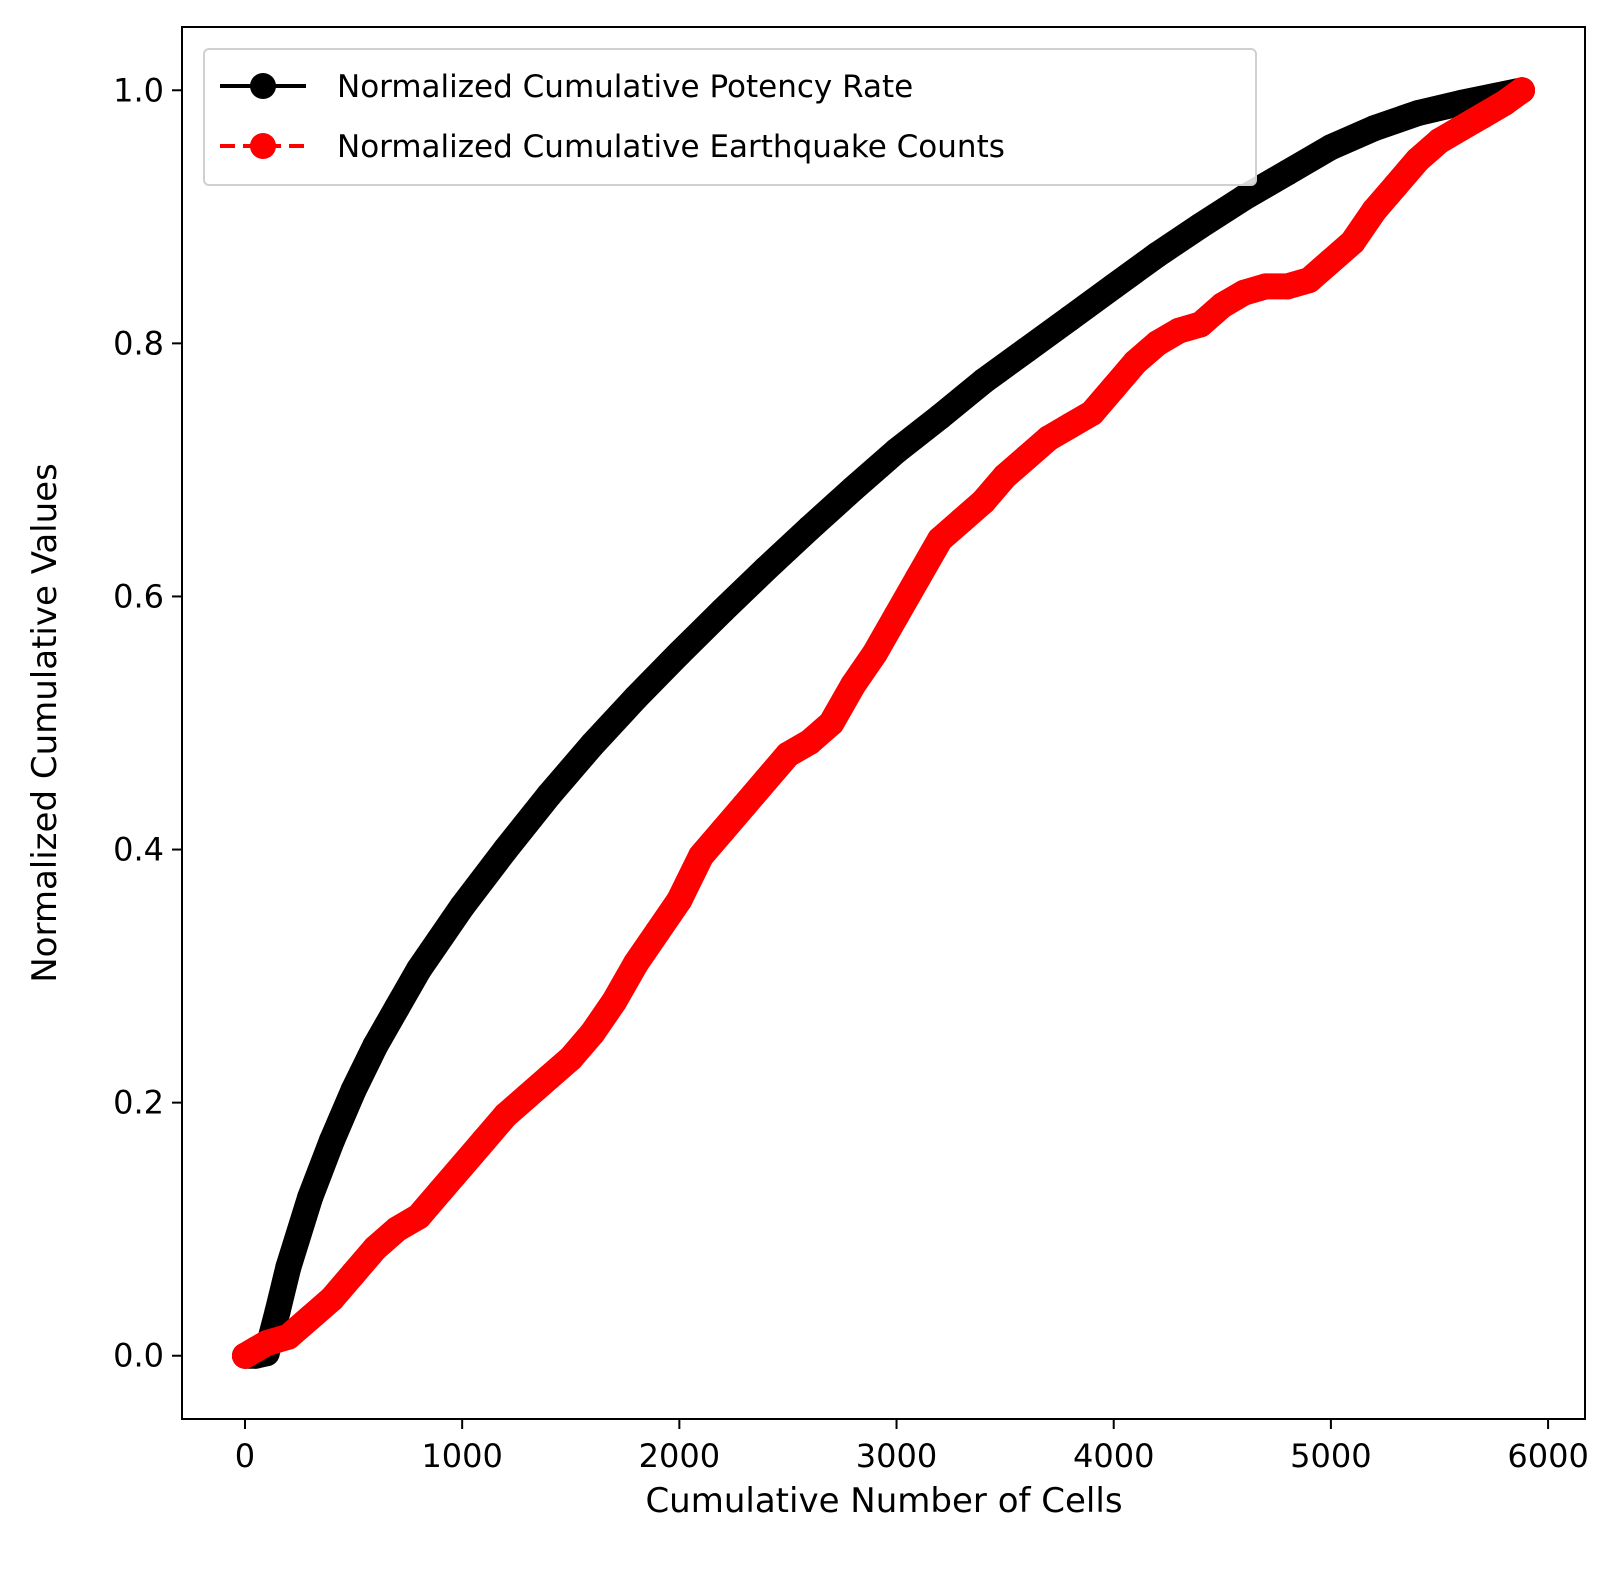  I want to click on y-tick-label: 0.4, so click(138, 850).